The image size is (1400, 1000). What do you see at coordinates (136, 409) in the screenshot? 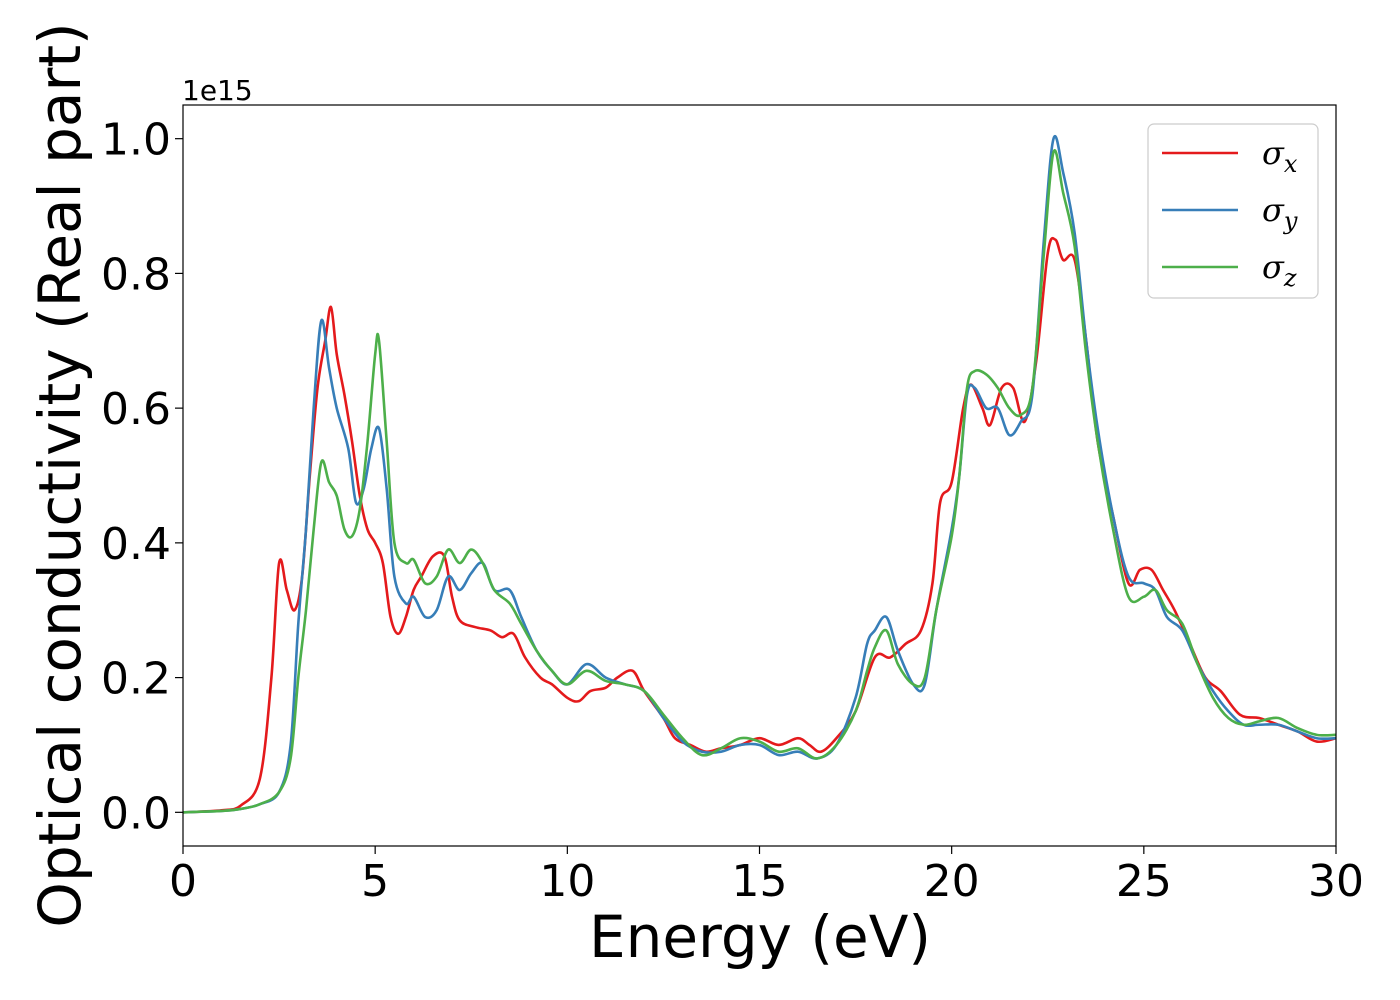
I see `y-tick-label: 0.6` at bounding box center [136, 409].